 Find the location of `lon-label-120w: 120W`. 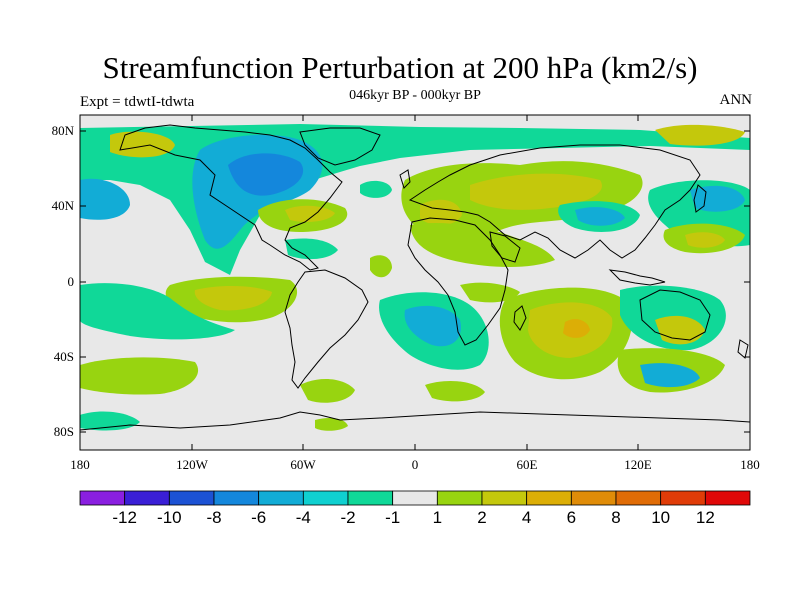

lon-label-120w: 120W is located at coordinates (192, 464).